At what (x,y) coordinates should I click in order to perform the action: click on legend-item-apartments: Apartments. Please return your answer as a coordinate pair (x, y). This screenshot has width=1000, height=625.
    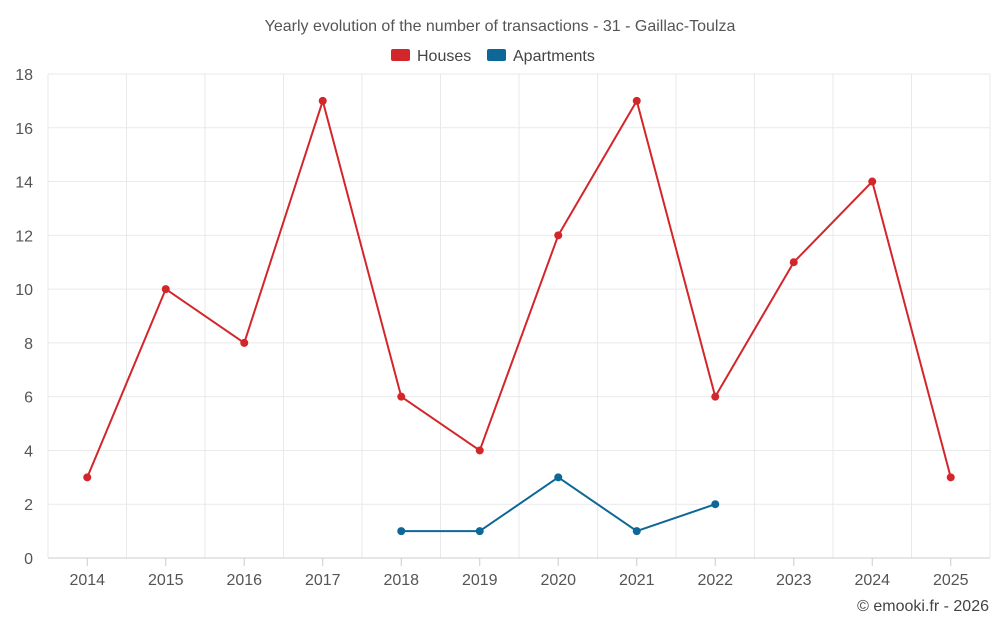
    Looking at the image, I should click on (541, 56).